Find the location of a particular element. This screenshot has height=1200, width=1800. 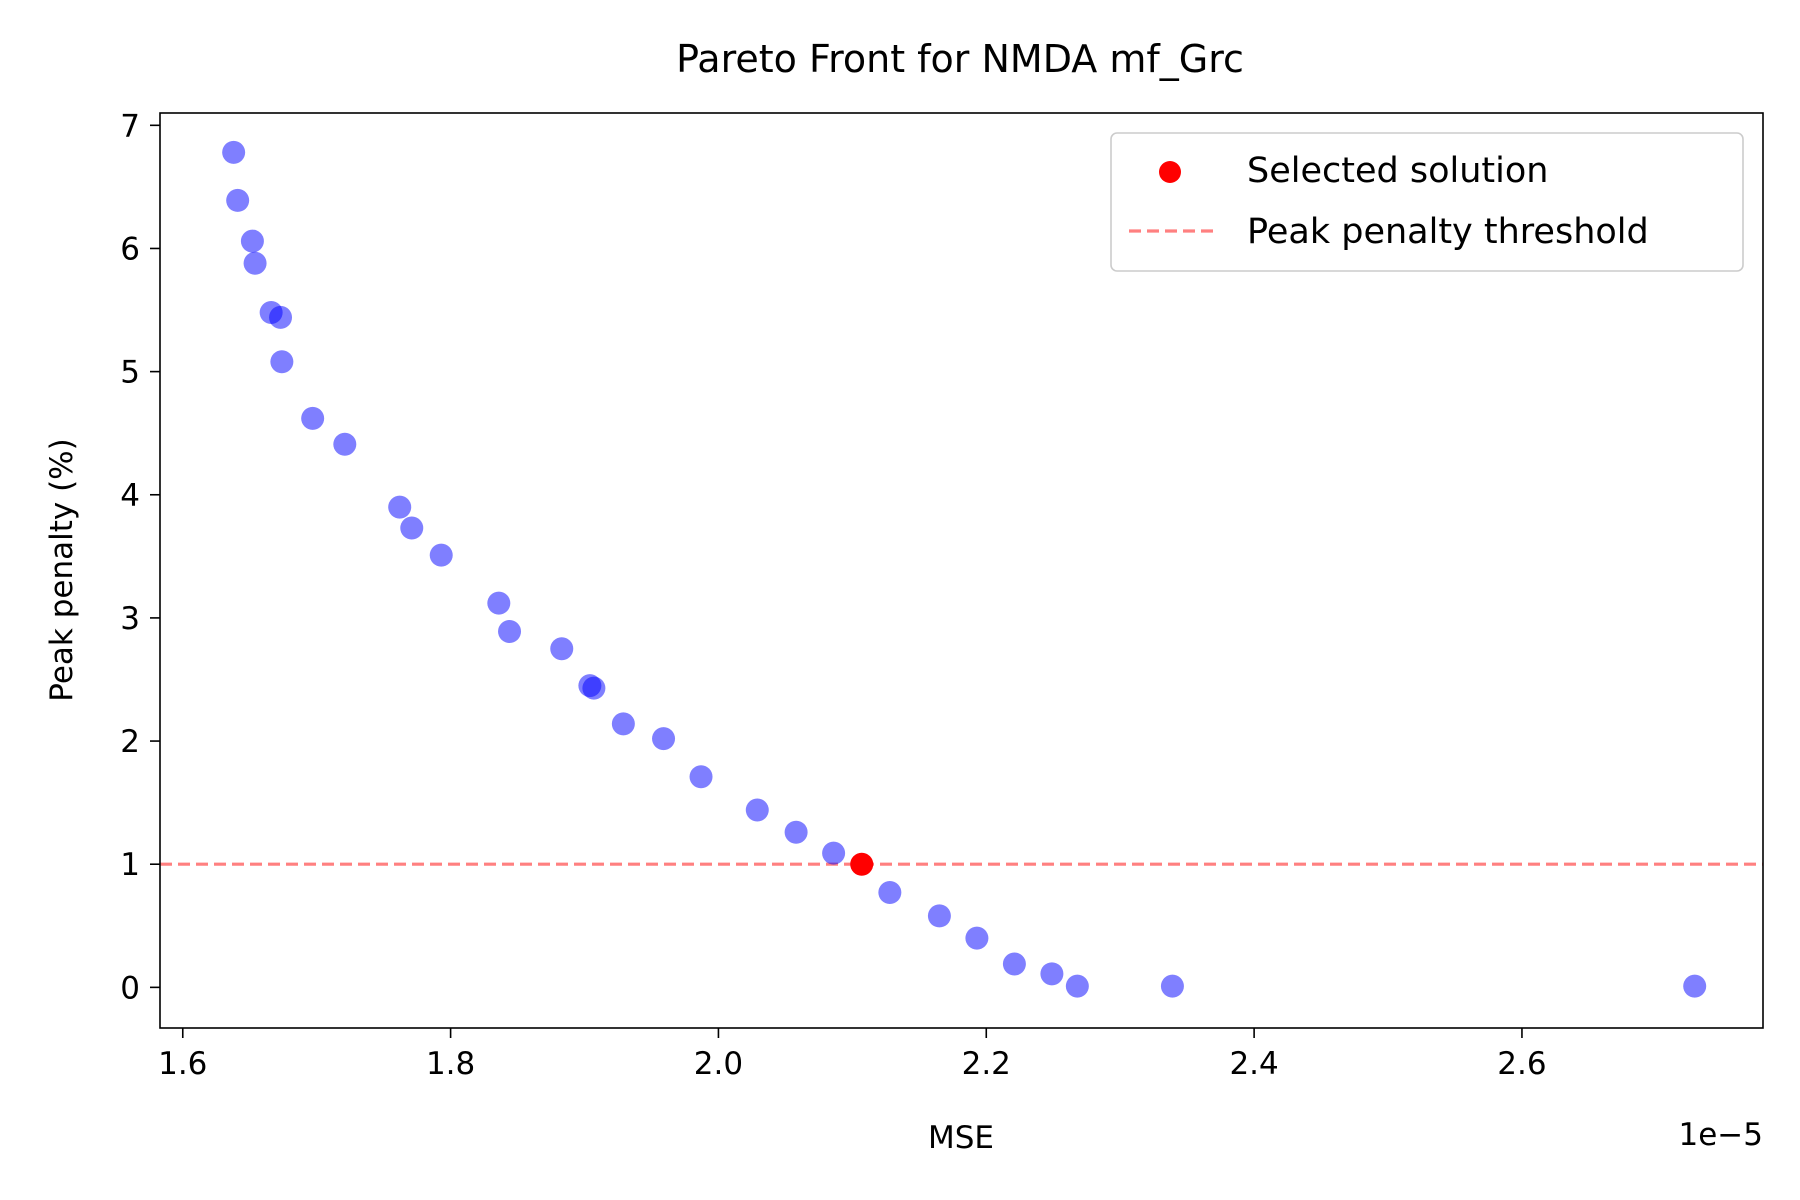

legend-threshold-label: Peak penalty threshold is located at coordinates (1448, 232).